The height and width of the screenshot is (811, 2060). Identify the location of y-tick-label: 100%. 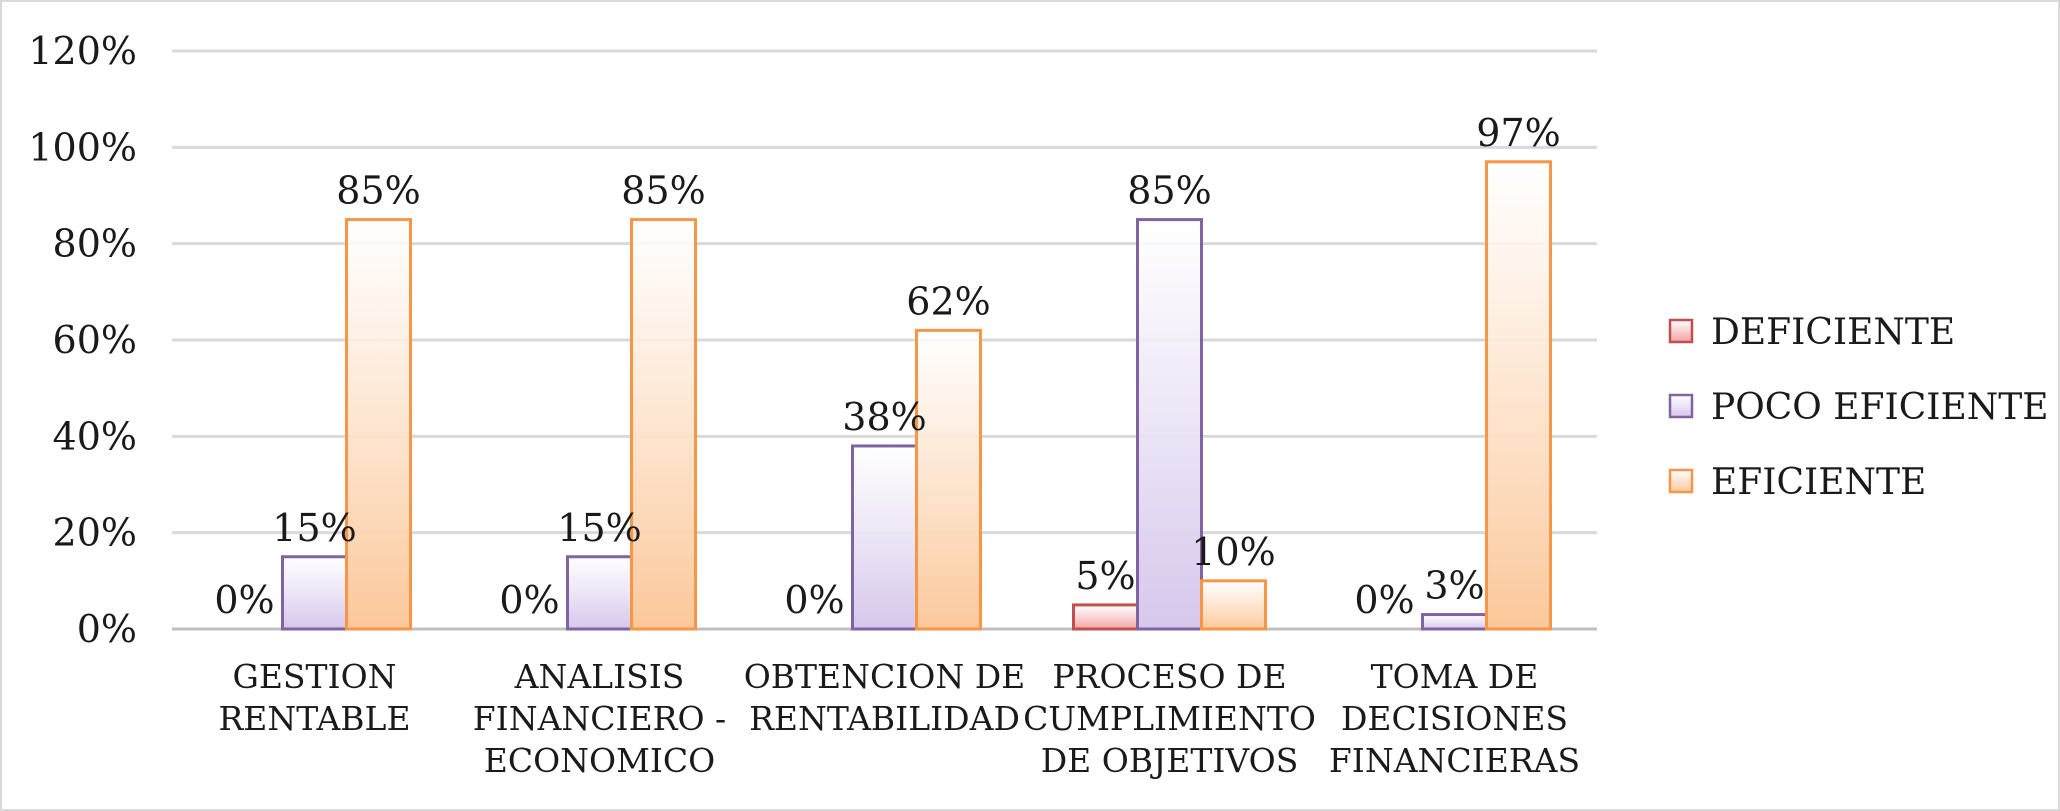
(82, 147).